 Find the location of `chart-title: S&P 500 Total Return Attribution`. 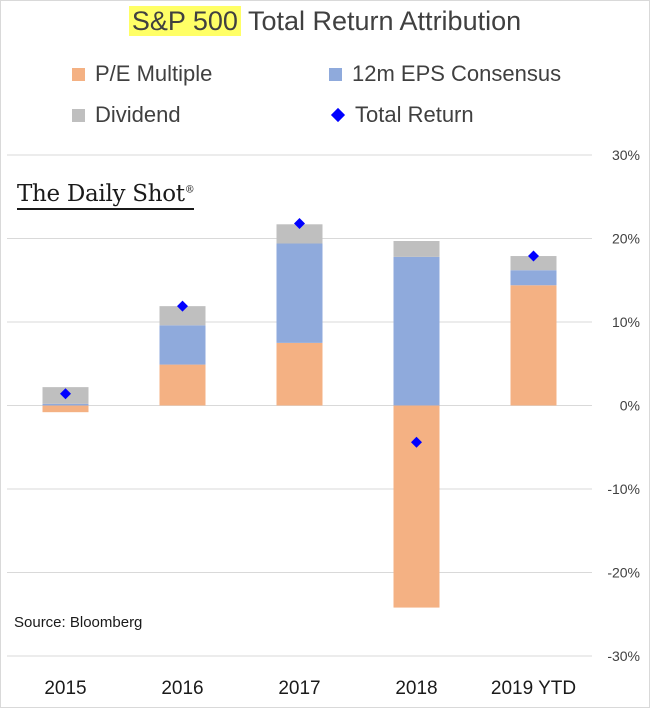

chart-title: S&P 500 Total Return Attribution is located at coordinates (325, 21).